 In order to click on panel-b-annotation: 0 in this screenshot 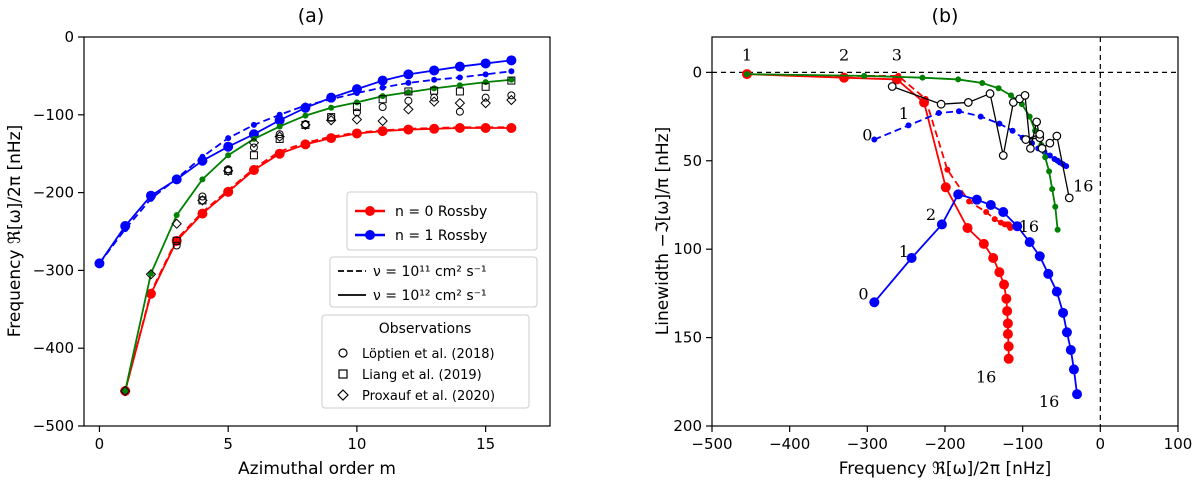, I will do `click(863, 293)`.